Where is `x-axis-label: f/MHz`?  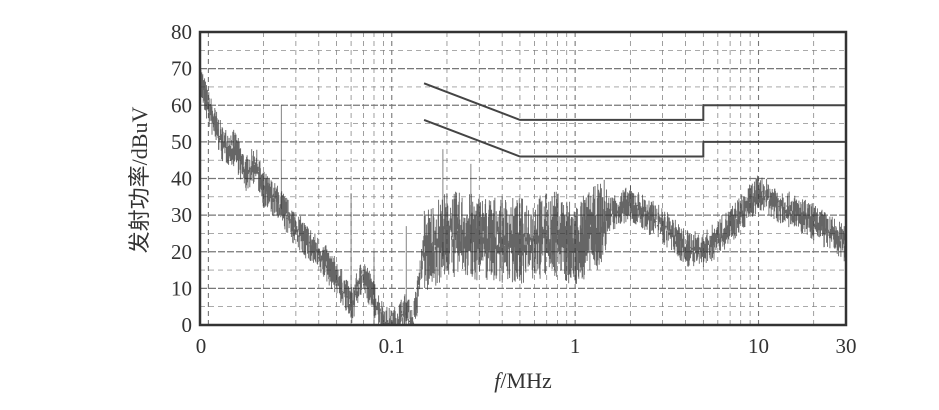 x-axis-label: f/MHz is located at coordinates (523, 380).